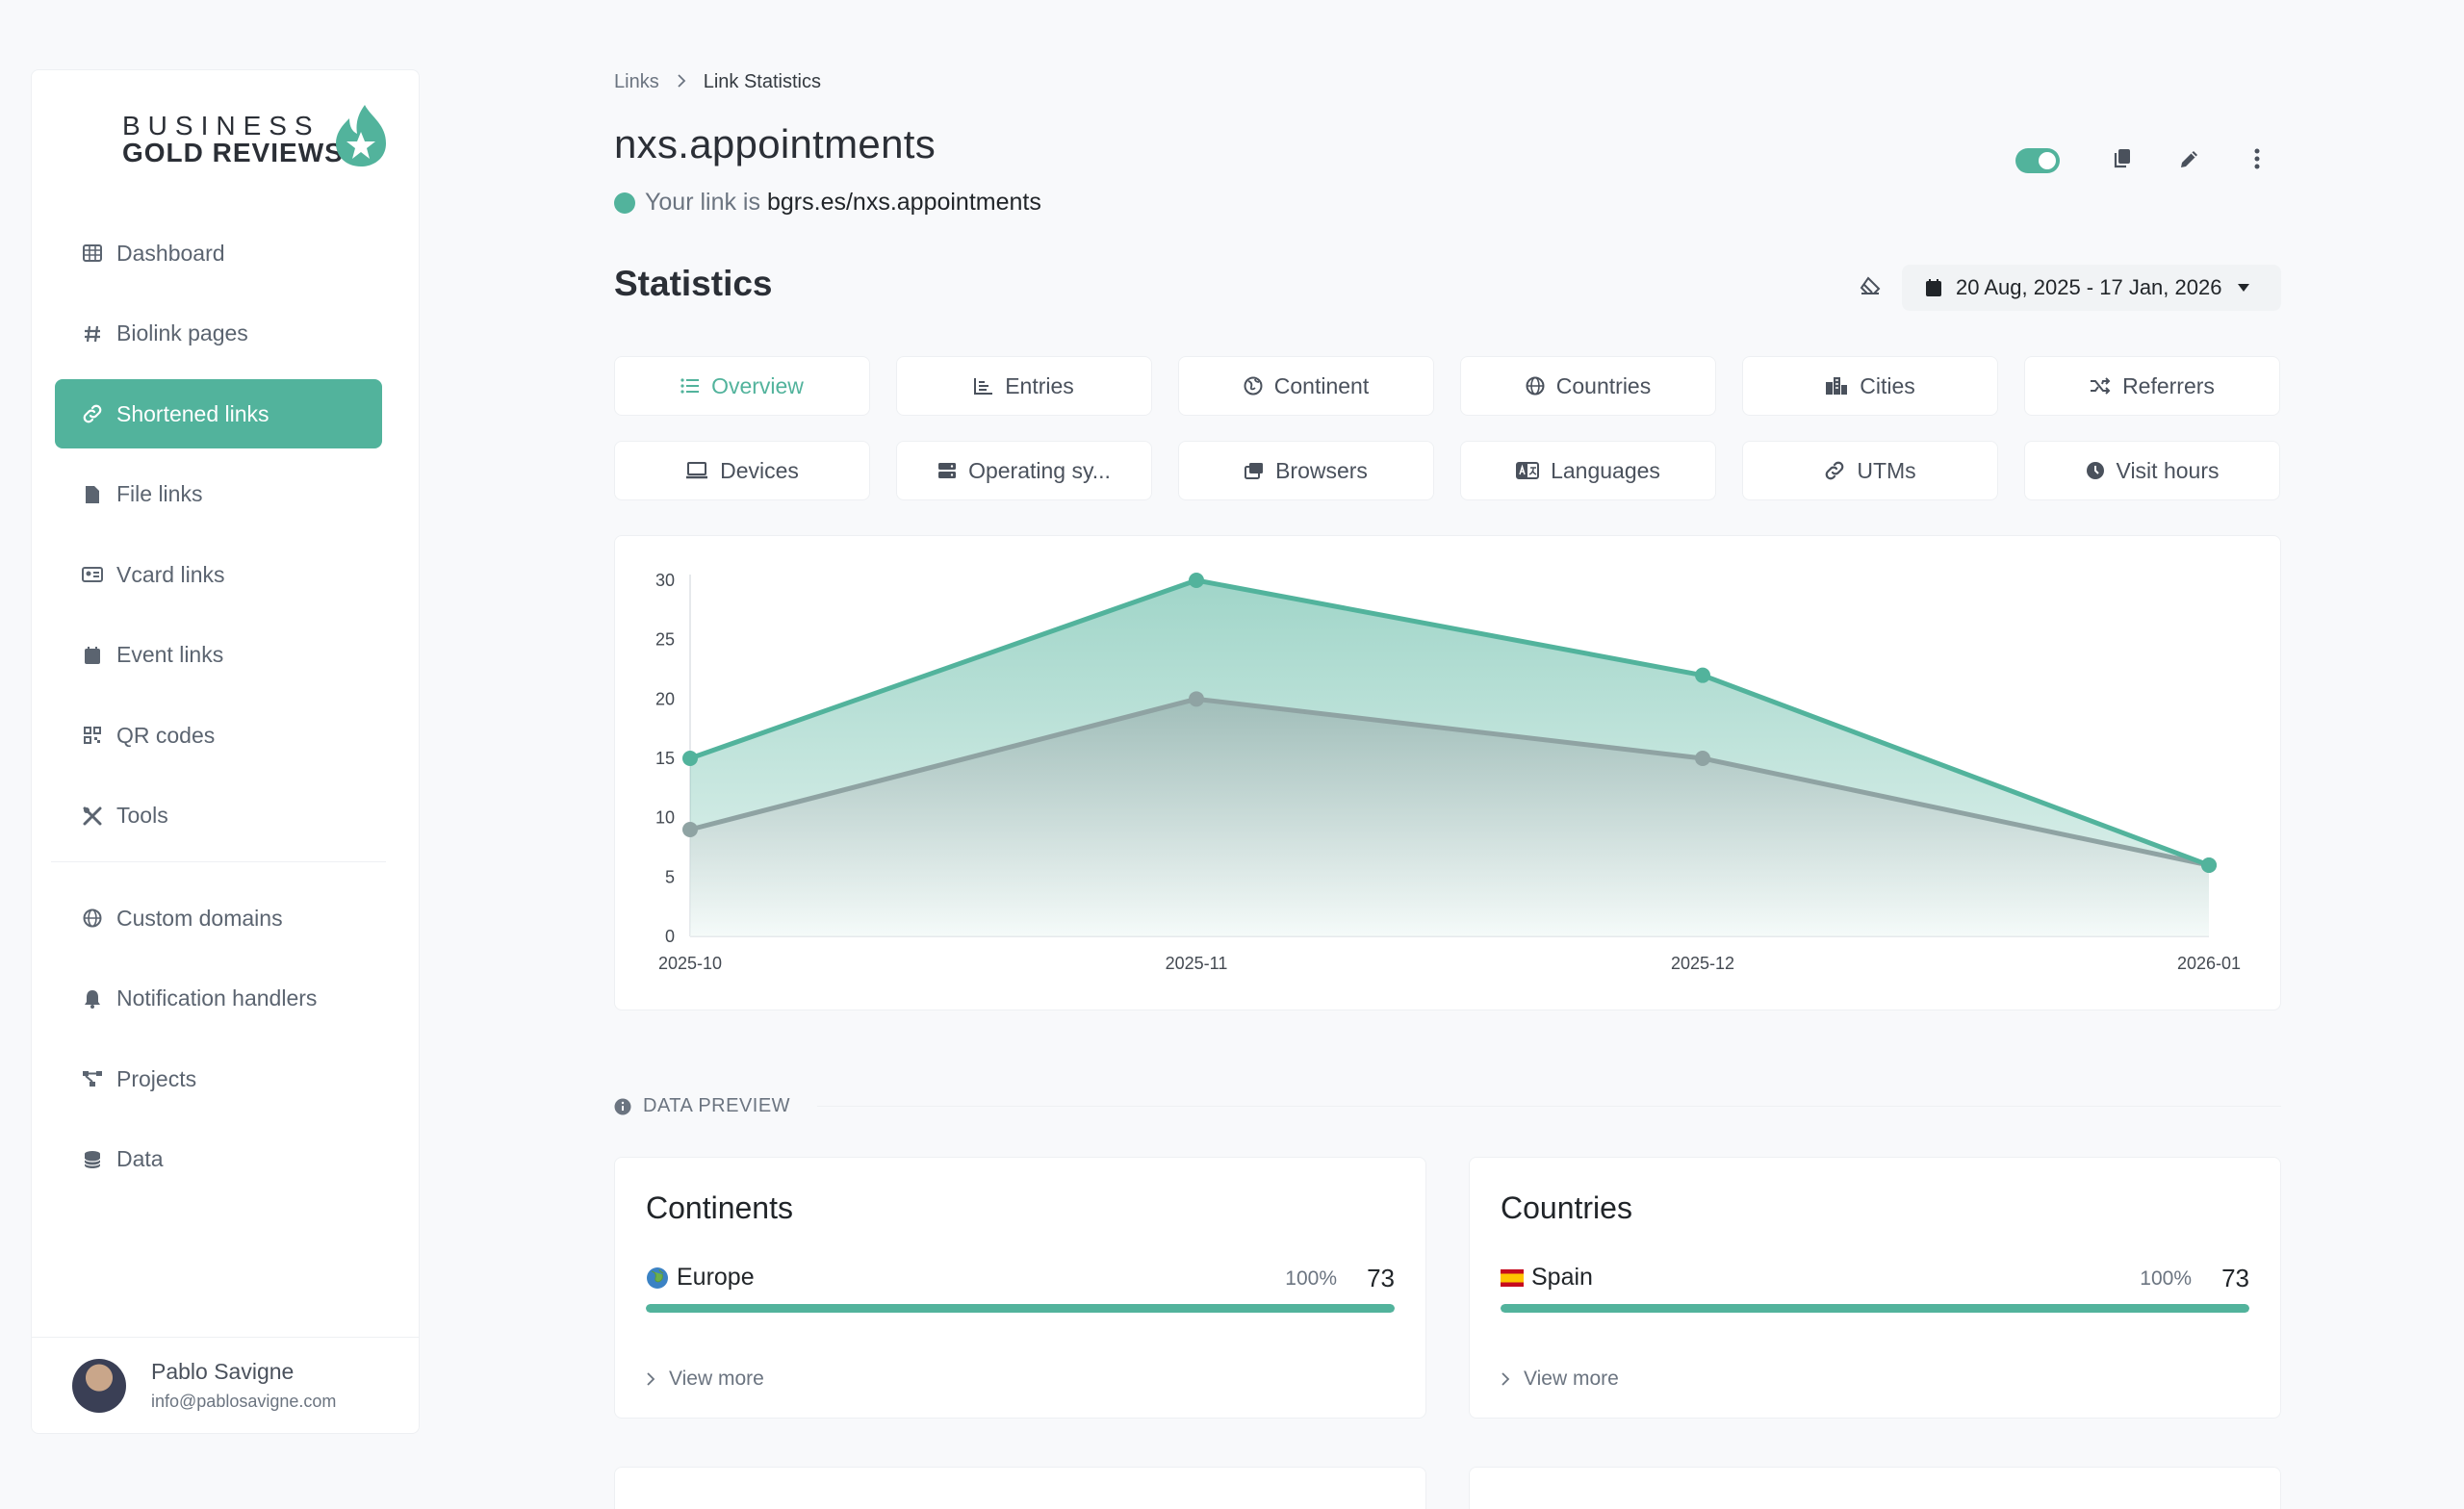 Image resolution: width=2464 pixels, height=1509 pixels. I want to click on brand-line1: BUSINESS, so click(221, 126).